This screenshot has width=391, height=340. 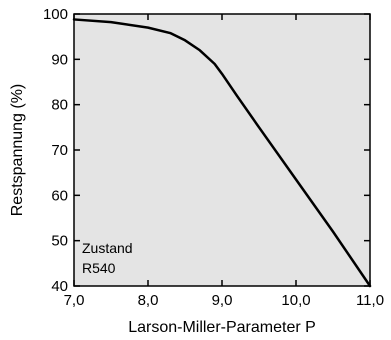 What do you see at coordinates (55, 14) in the screenshot?
I see `y-tick-label: 100` at bounding box center [55, 14].